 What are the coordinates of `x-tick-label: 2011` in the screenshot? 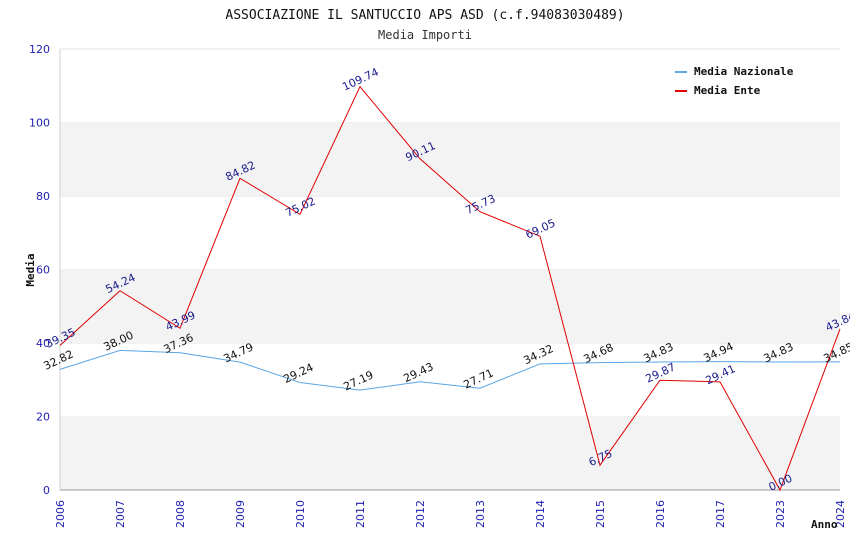 It's located at (360, 514).